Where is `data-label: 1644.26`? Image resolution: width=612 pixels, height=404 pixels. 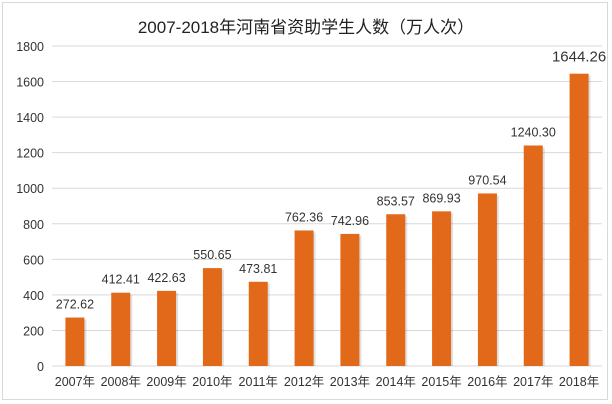 data-label: 1644.26 is located at coordinates (579, 57).